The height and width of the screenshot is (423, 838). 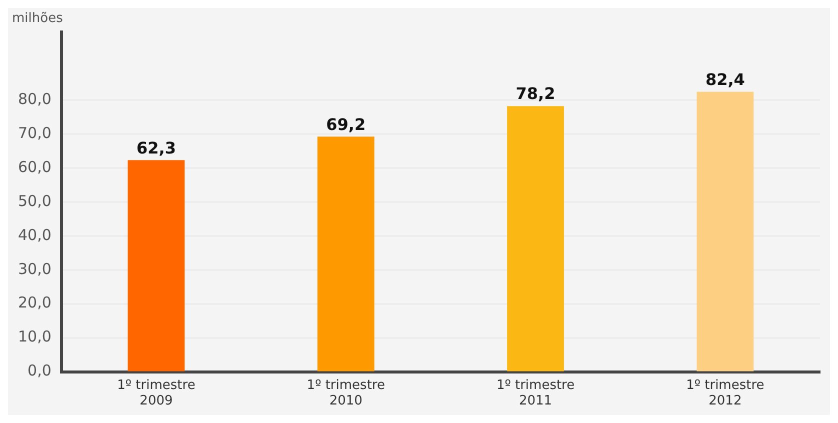 I want to click on data-label: 62,3, so click(x=156, y=148).